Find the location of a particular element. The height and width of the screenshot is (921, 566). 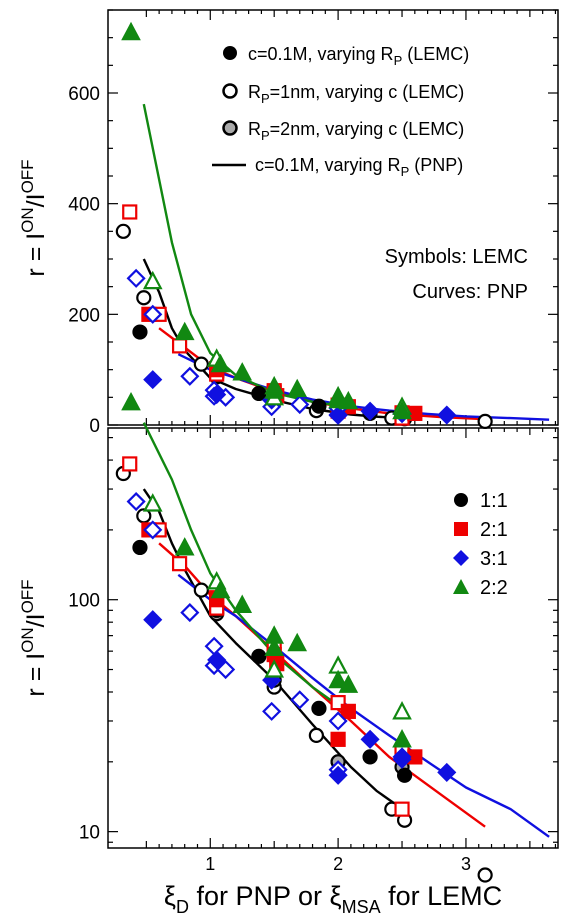

legend-label: c=0.1M, varying RP (LEMC) is located at coordinates (358, 56).